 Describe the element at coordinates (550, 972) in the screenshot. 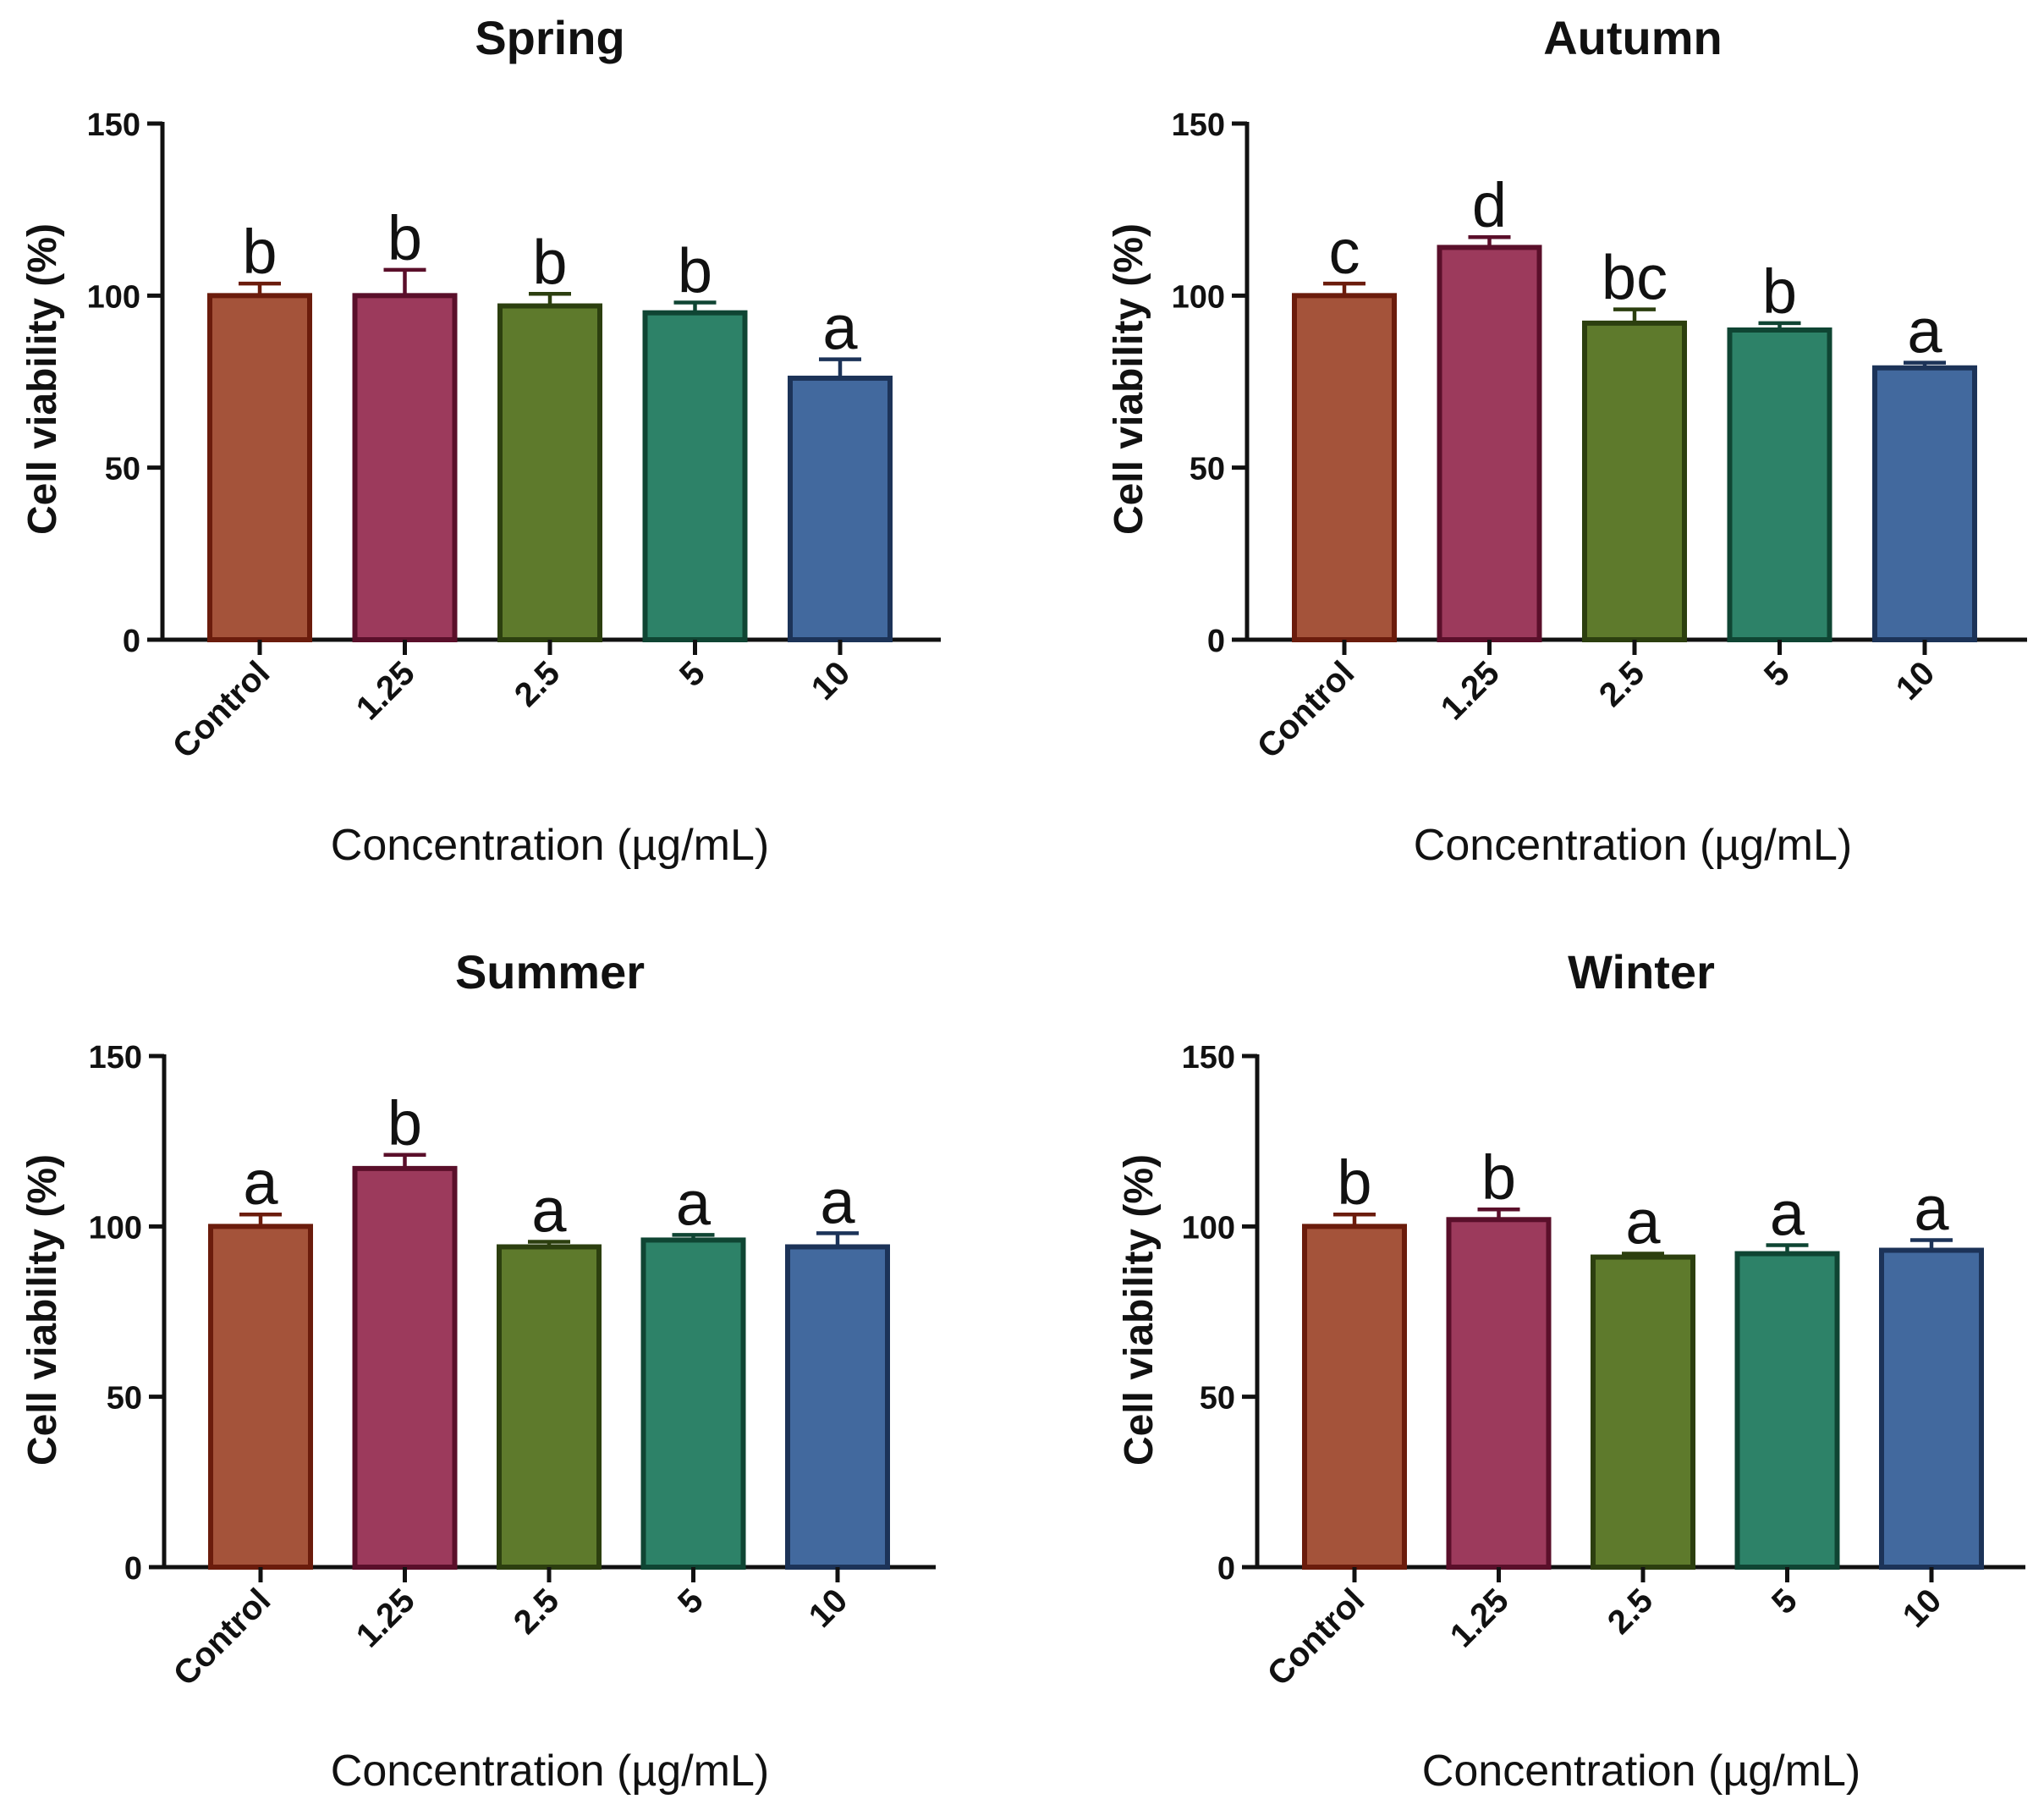

I see `panel-title: Summer` at that location.